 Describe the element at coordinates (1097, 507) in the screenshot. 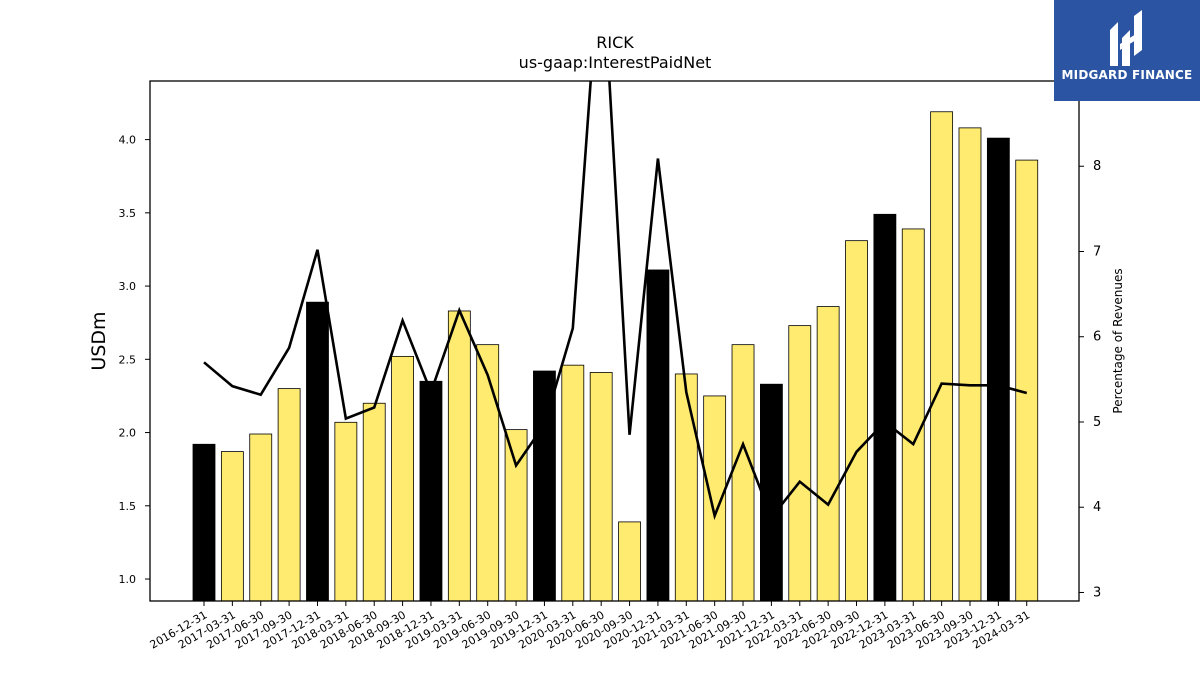

I see `y2-tick-label: 4` at that location.